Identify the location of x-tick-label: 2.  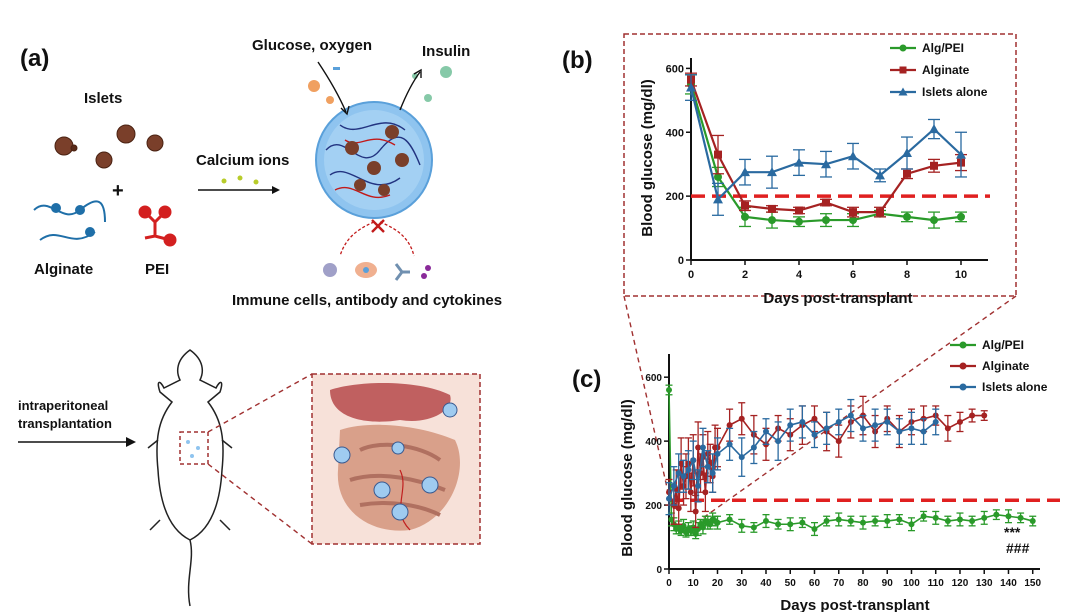
(745, 275).